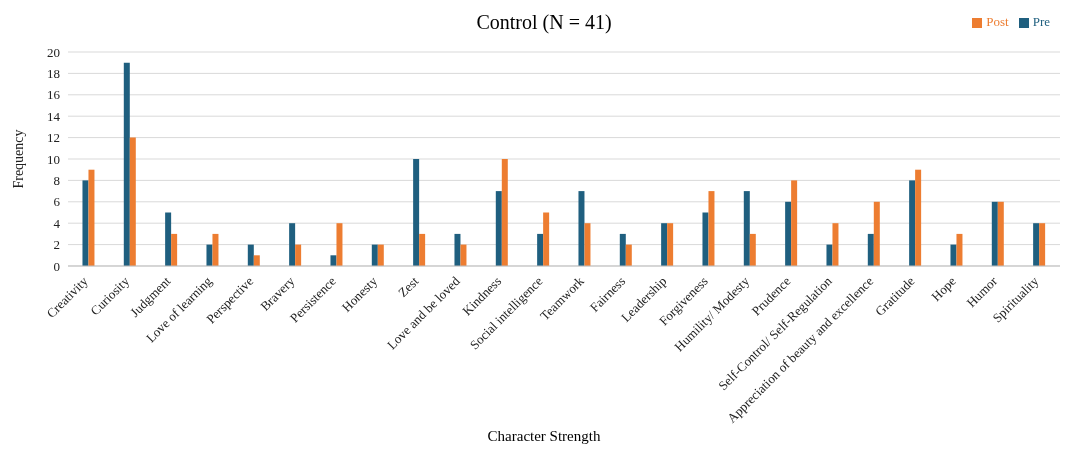 This screenshot has height=464, width=1088. Describe the element at coordinates (53, 138) in the screenshot. I see `y-tick-label: 12` at that location.